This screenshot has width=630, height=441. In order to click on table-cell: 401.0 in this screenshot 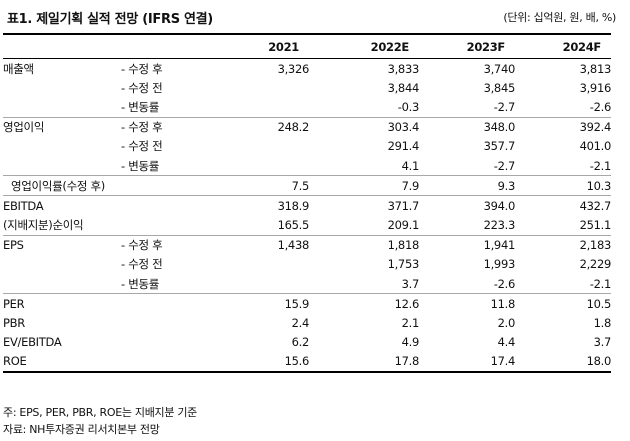, I will do `click(595, 146)`.